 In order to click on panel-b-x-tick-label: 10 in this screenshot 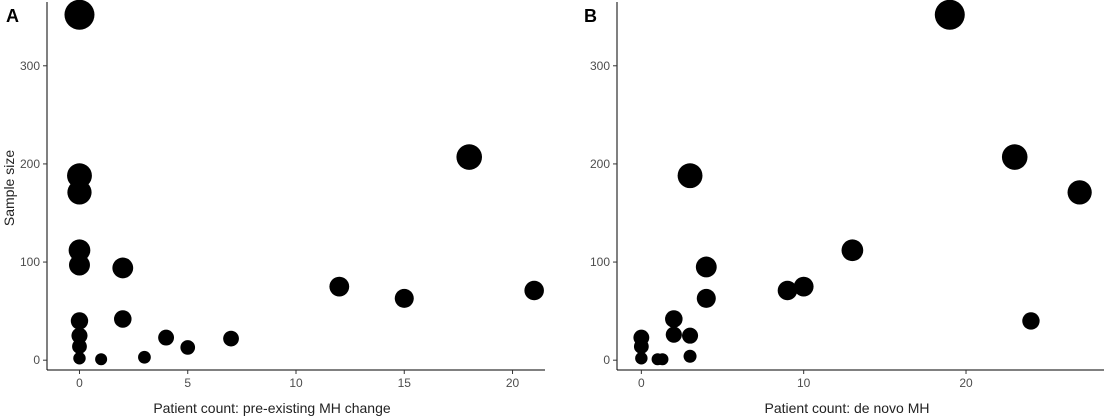, I will do `click(804, 383)`.